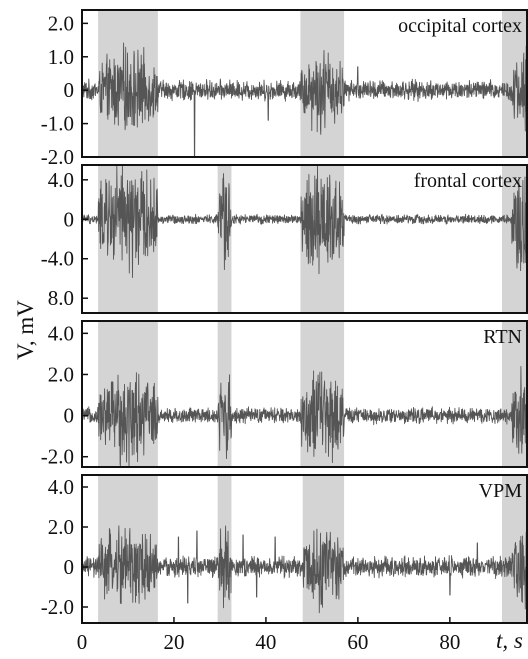 The width and height of the screenshot is (528, 659). What do you see at coordinates (61, 298) in the screenshot?
I see `y-tick-label: 8.0` at bounding box center [61, 298].